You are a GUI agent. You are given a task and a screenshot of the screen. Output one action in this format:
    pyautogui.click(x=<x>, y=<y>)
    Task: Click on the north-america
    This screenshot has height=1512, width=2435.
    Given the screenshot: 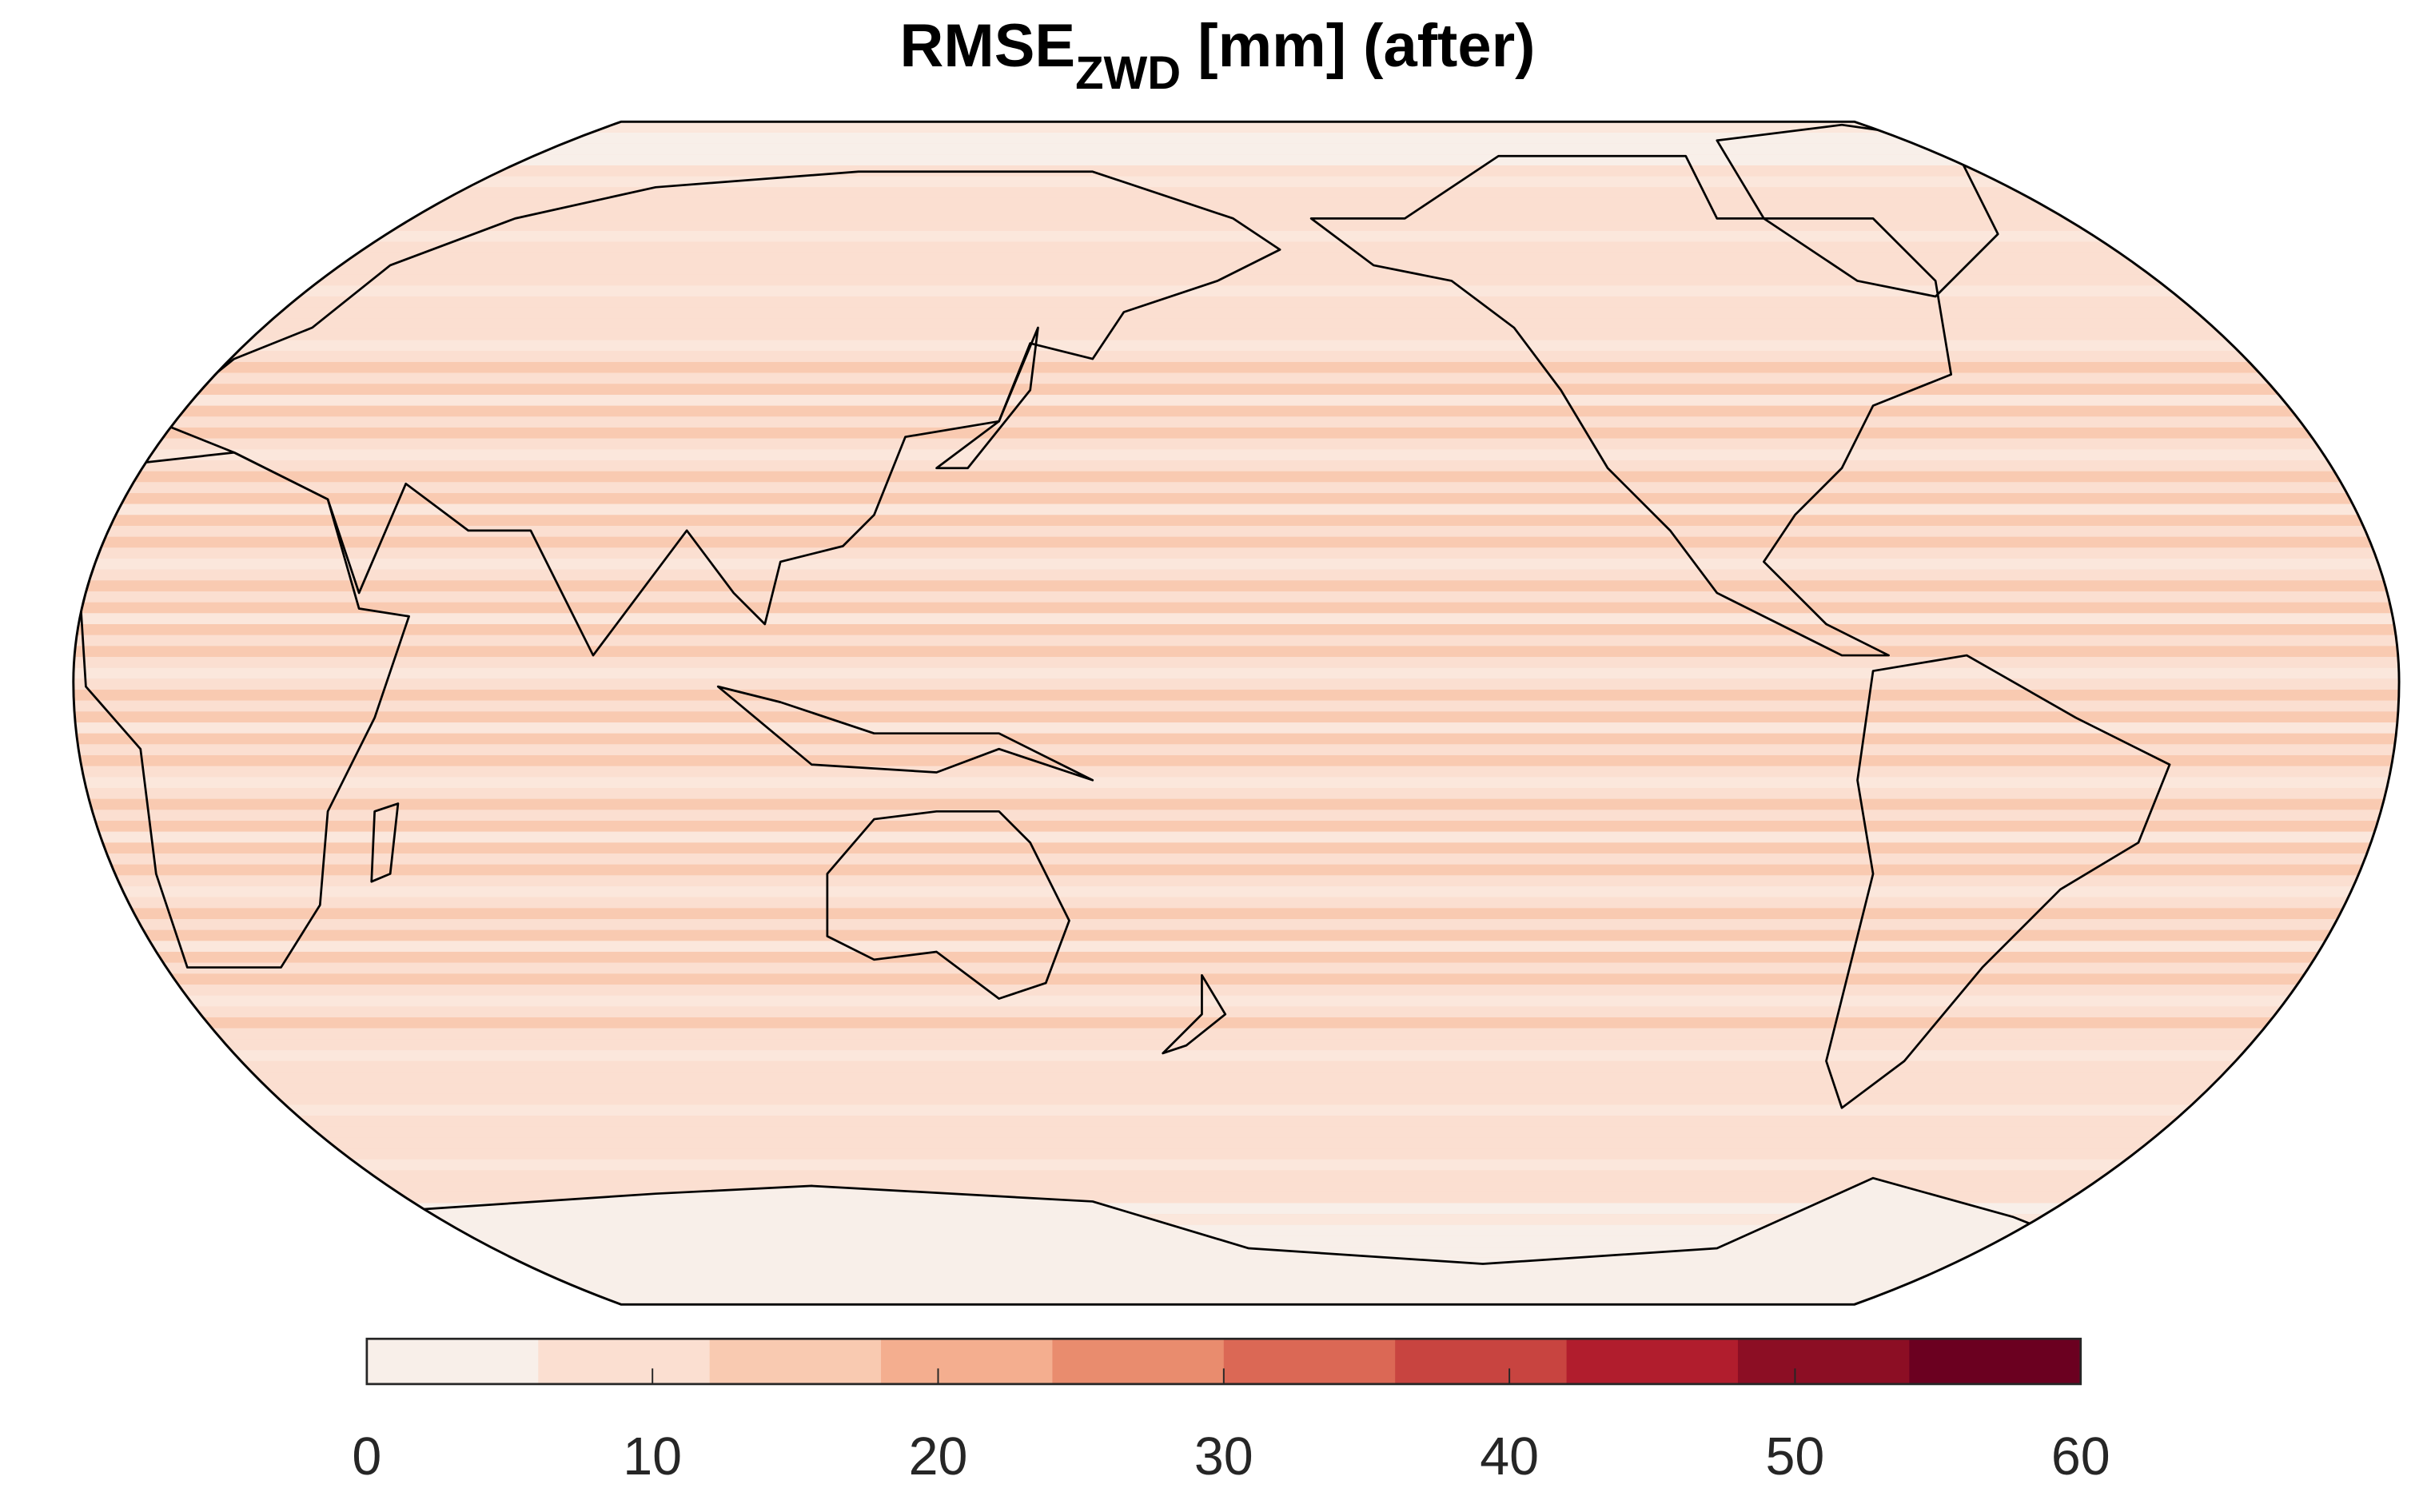 What is the action you would take?
    pyautogui.click(x=1631, y=405)
    